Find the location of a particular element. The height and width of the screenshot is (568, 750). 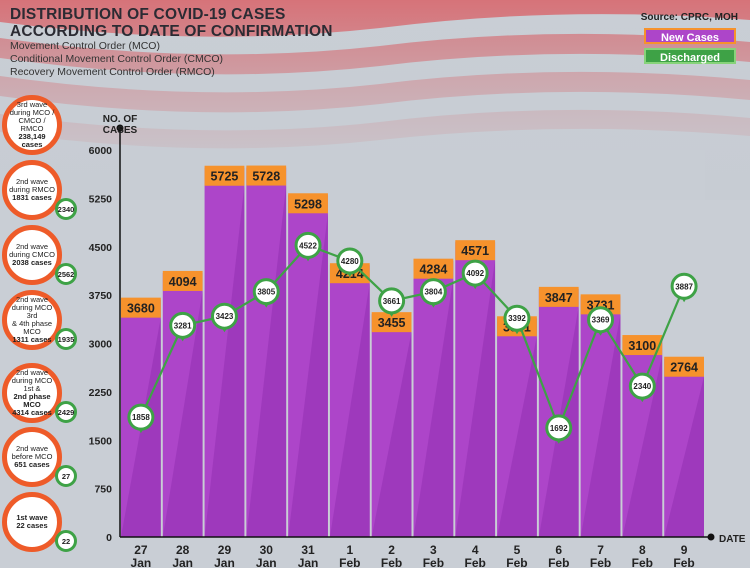

wave-discharged-badge: 2429 is located at coordinates (66, 412).